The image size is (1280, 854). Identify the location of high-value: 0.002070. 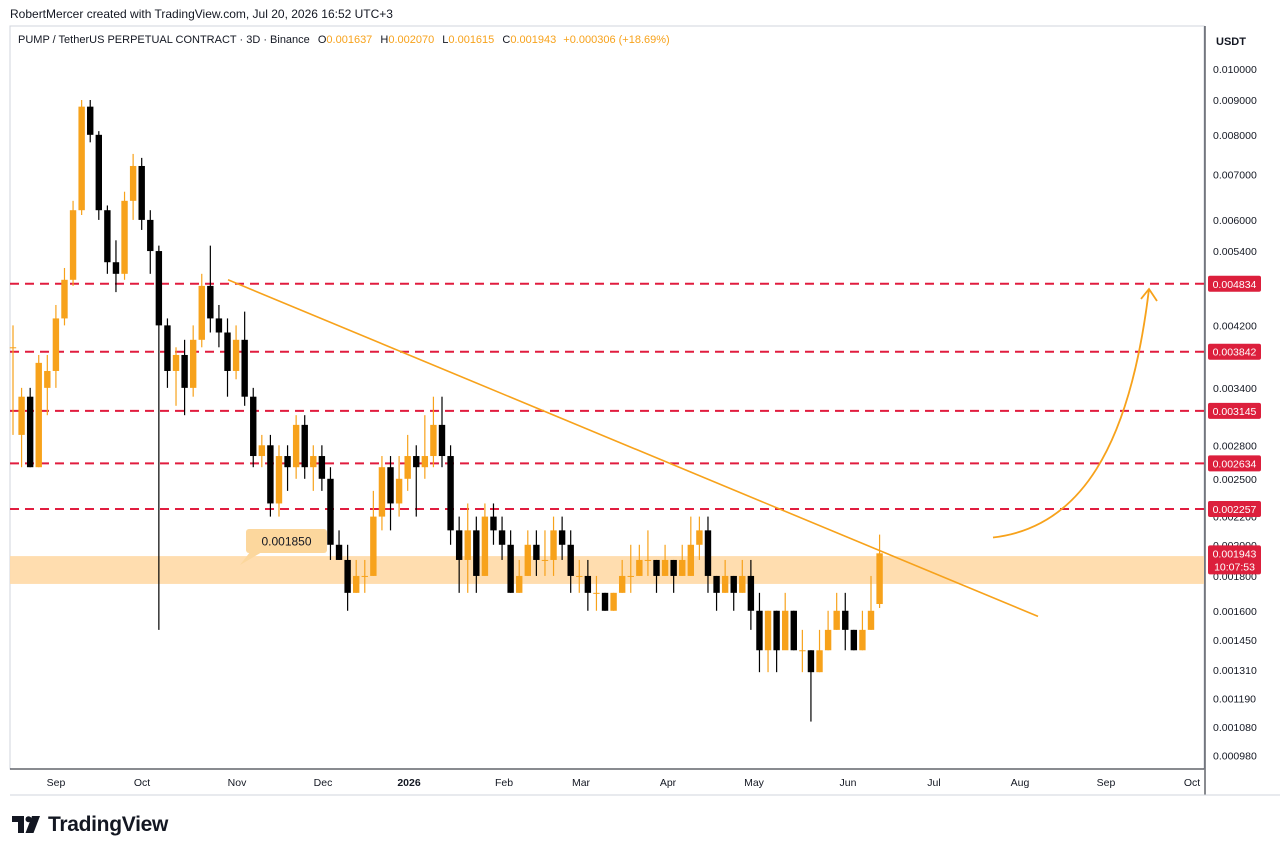
(411, 40).